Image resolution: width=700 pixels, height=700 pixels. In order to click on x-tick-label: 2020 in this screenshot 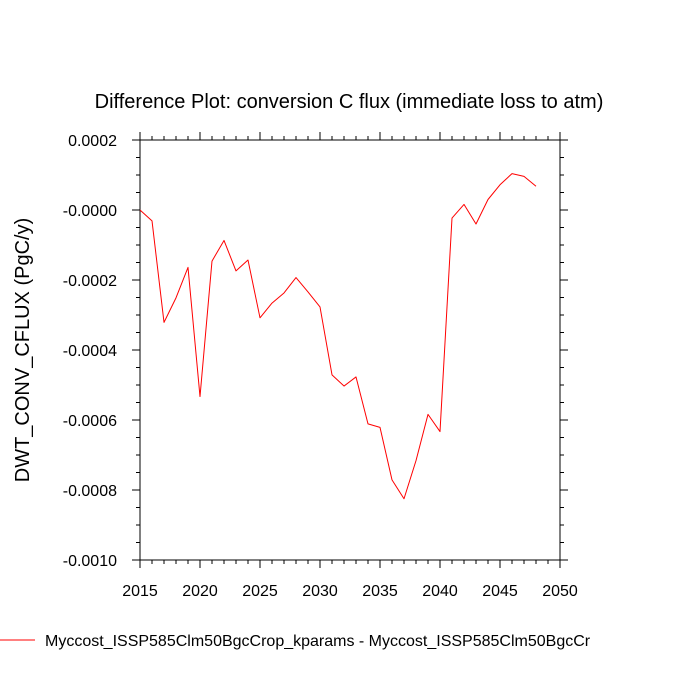, I will do `click(200, 591)`.